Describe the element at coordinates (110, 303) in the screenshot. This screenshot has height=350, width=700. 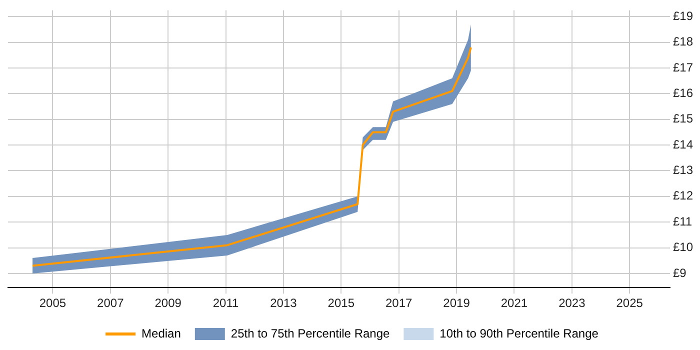
I see `x-tick-label: 2007` at that location.